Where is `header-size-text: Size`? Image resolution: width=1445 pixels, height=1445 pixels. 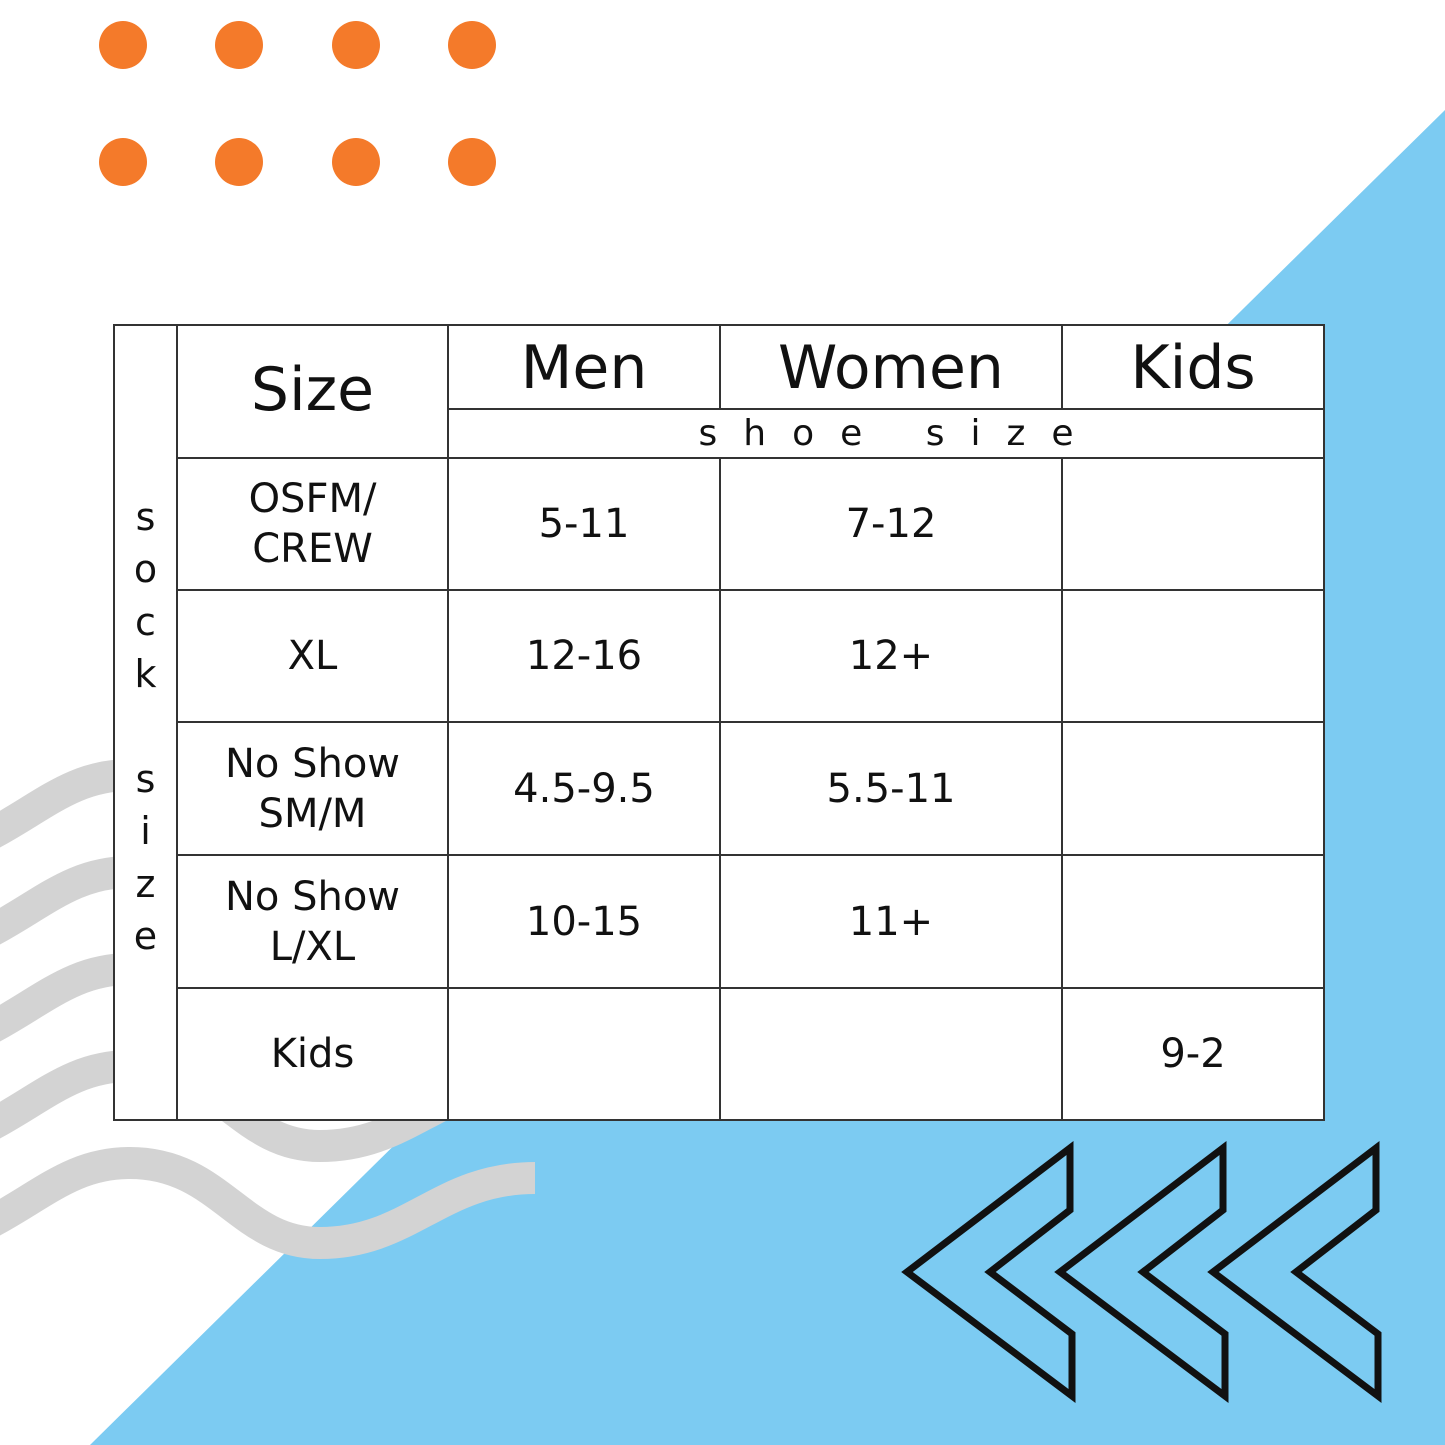
header-size-text: Size is located at coordinates (312, 390).